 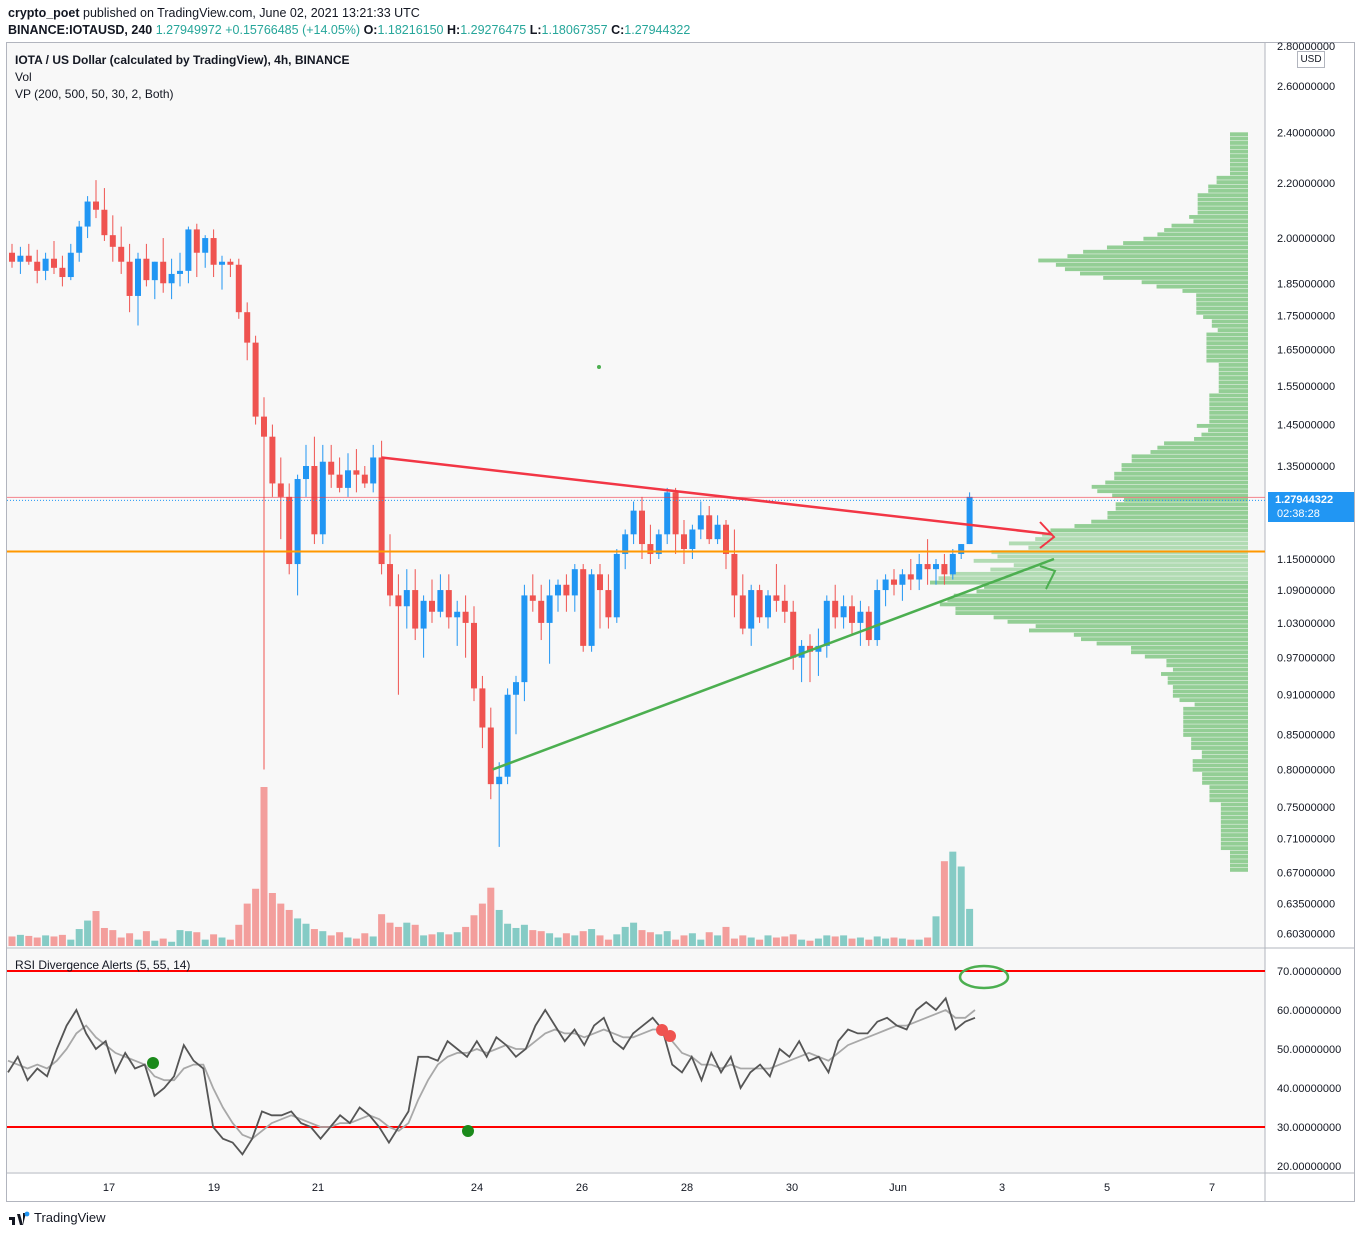 What do you see at coordinates (717, 496) in the screenshot?
I see `resistance-trendline` at bounding box center [717, 496].